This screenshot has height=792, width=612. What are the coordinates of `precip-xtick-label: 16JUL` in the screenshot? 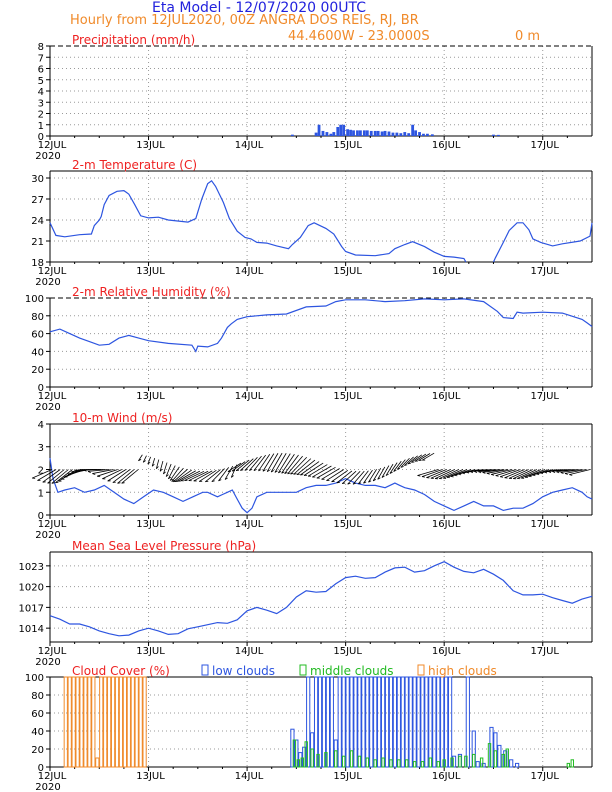 It's located at (446, 145).